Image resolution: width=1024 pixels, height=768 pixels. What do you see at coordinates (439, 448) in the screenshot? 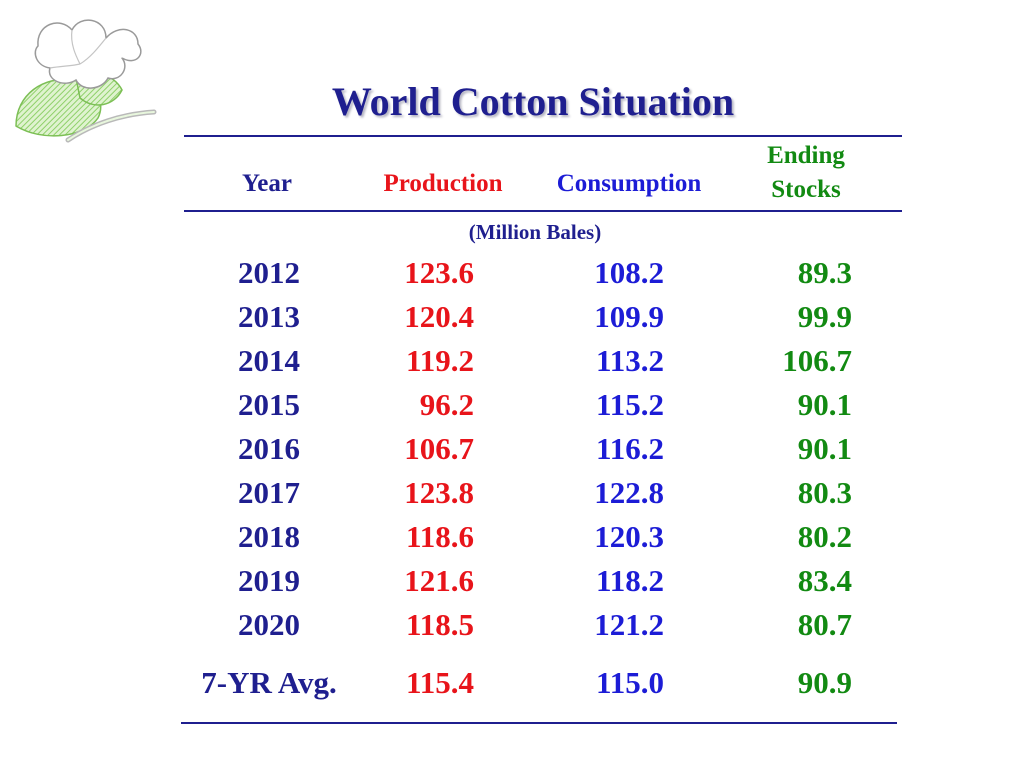
I see `production-cell: 106.7` at bounding box center [439, 448].